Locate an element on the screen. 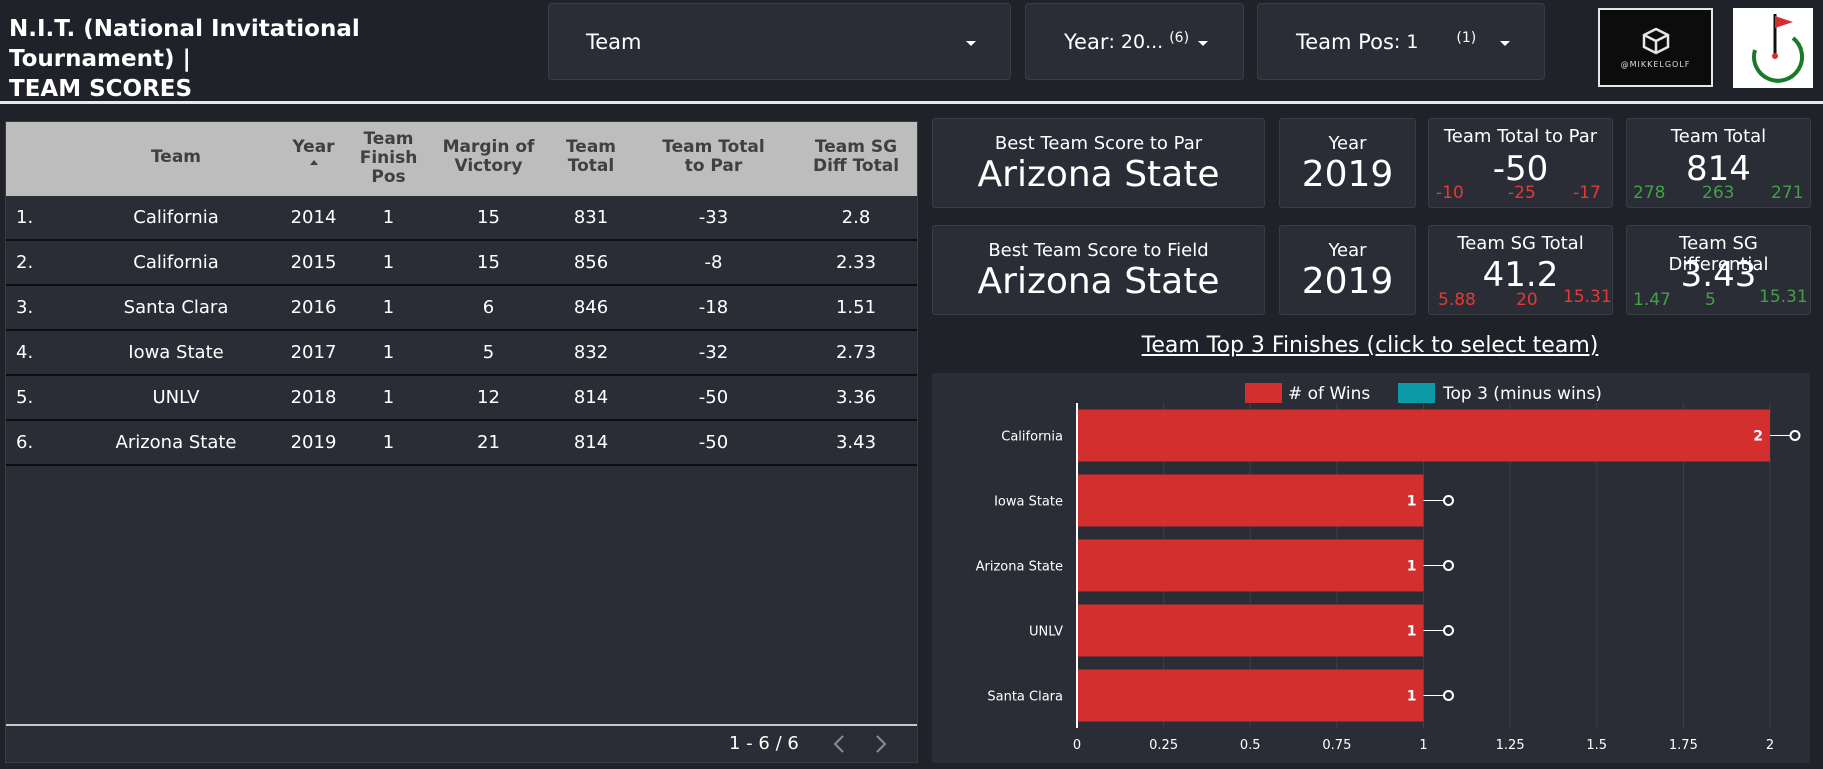 The image size is (1823, 769). team-pos-filter-count: (1) is located at coordinates (1466, 37).